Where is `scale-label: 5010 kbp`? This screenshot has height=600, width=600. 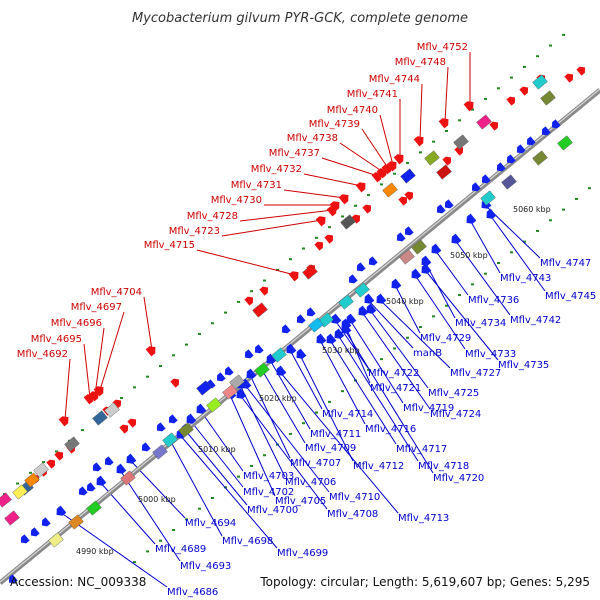 scale-label: 5010 kbp is located at coordinates (217, 449).